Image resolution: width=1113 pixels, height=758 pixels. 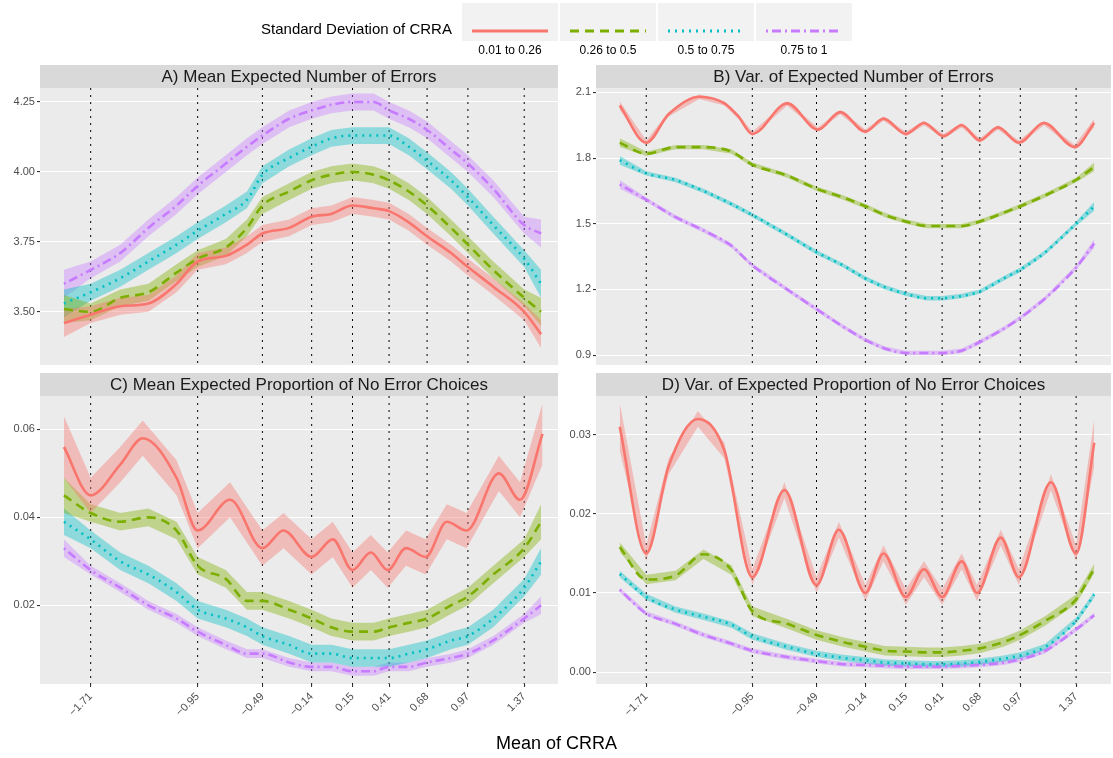 I want to click on chart-title: B) Var. of Expected Number of Errors, so click(x=853, y=76).